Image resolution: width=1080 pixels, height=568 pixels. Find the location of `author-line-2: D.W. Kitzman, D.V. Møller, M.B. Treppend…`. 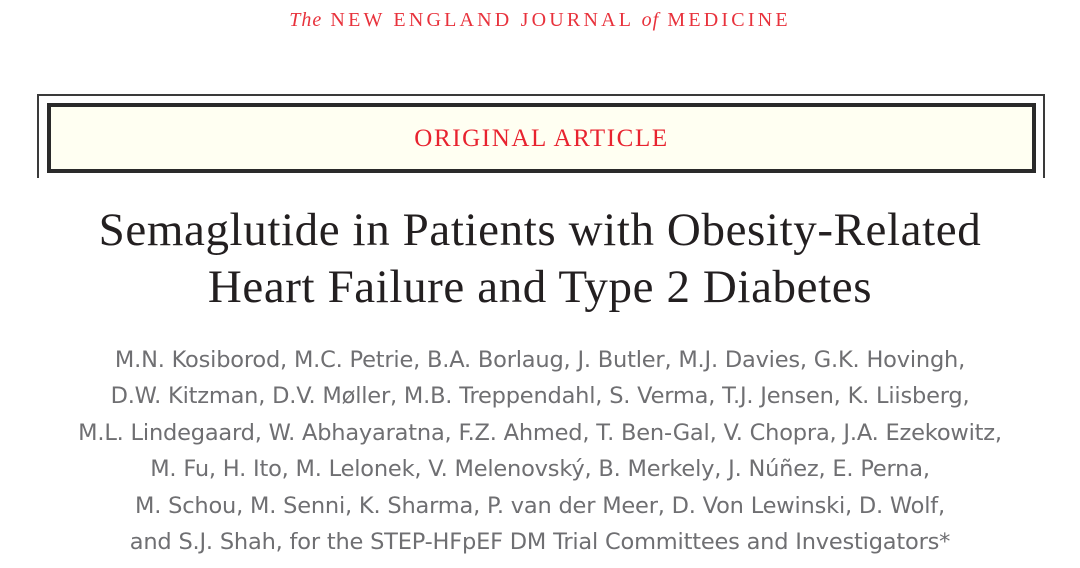

author-line-2: D.W. Kitzman, D.V. Møller, M.B. Treppend… is located at coordinates (540, 396).